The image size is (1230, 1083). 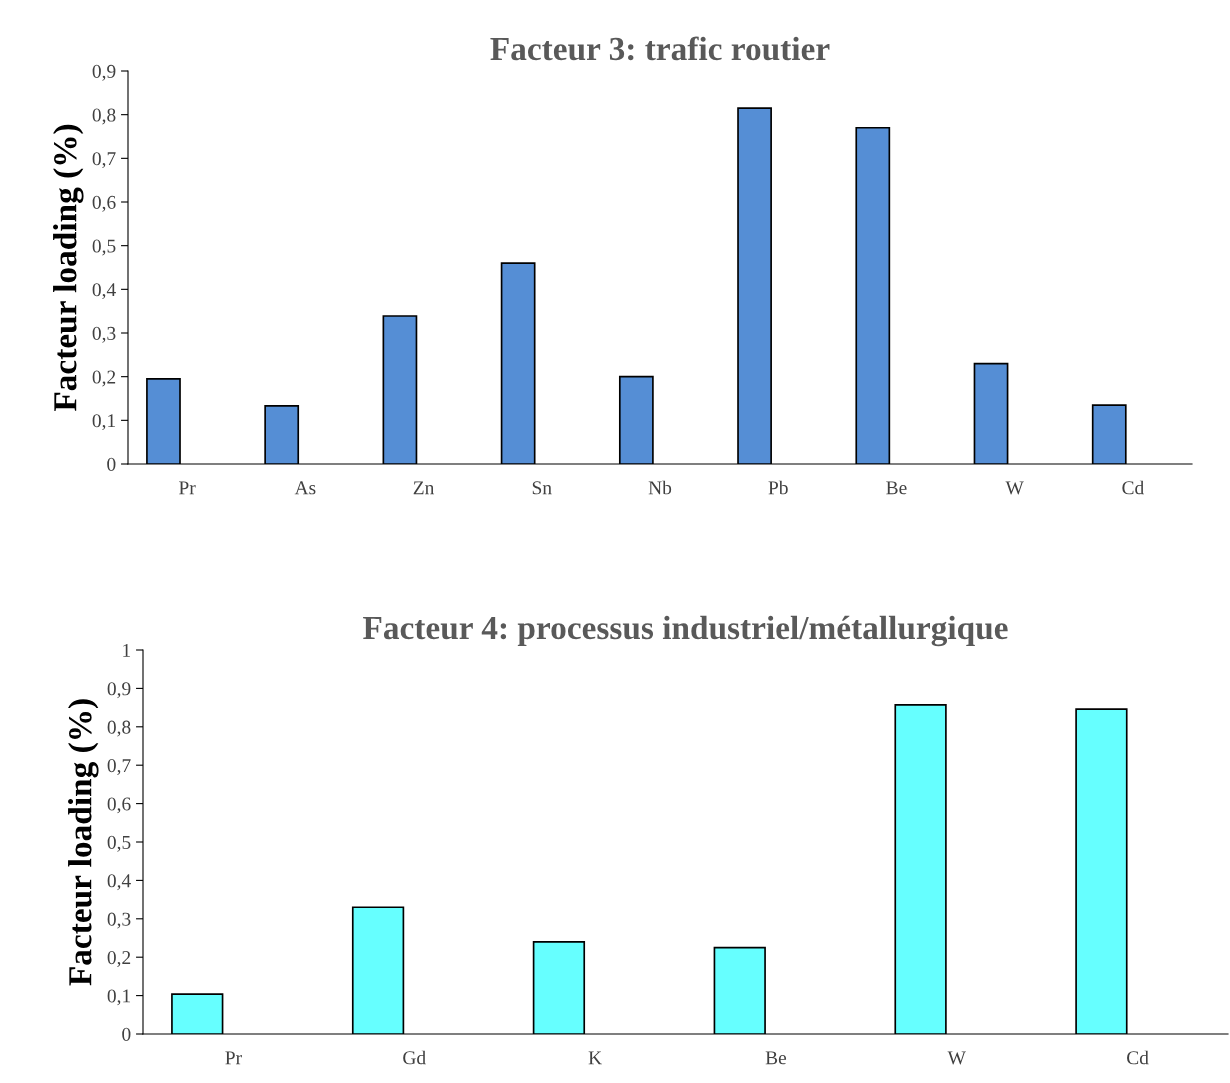 What do you see at coordinates (424, 488) in the screenshot?
I see `x-tick-label: Zn` at bounding box center [424, 488].